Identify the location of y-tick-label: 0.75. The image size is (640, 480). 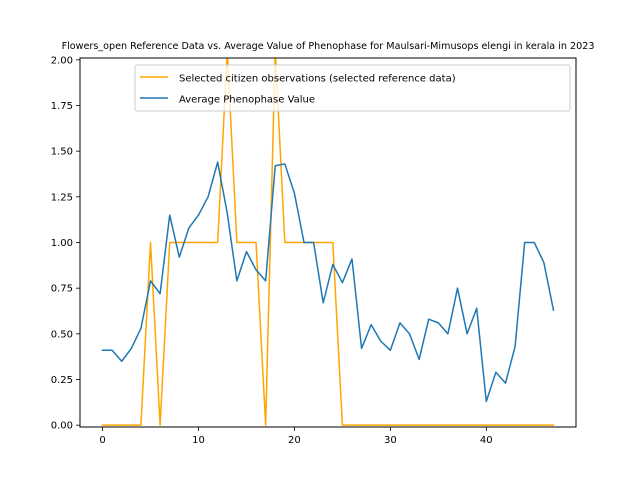
(62, 289).